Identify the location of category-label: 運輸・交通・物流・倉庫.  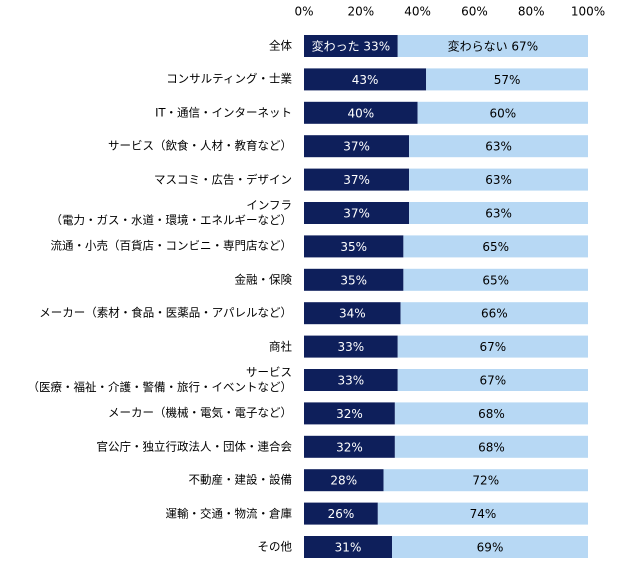
(229, 513).